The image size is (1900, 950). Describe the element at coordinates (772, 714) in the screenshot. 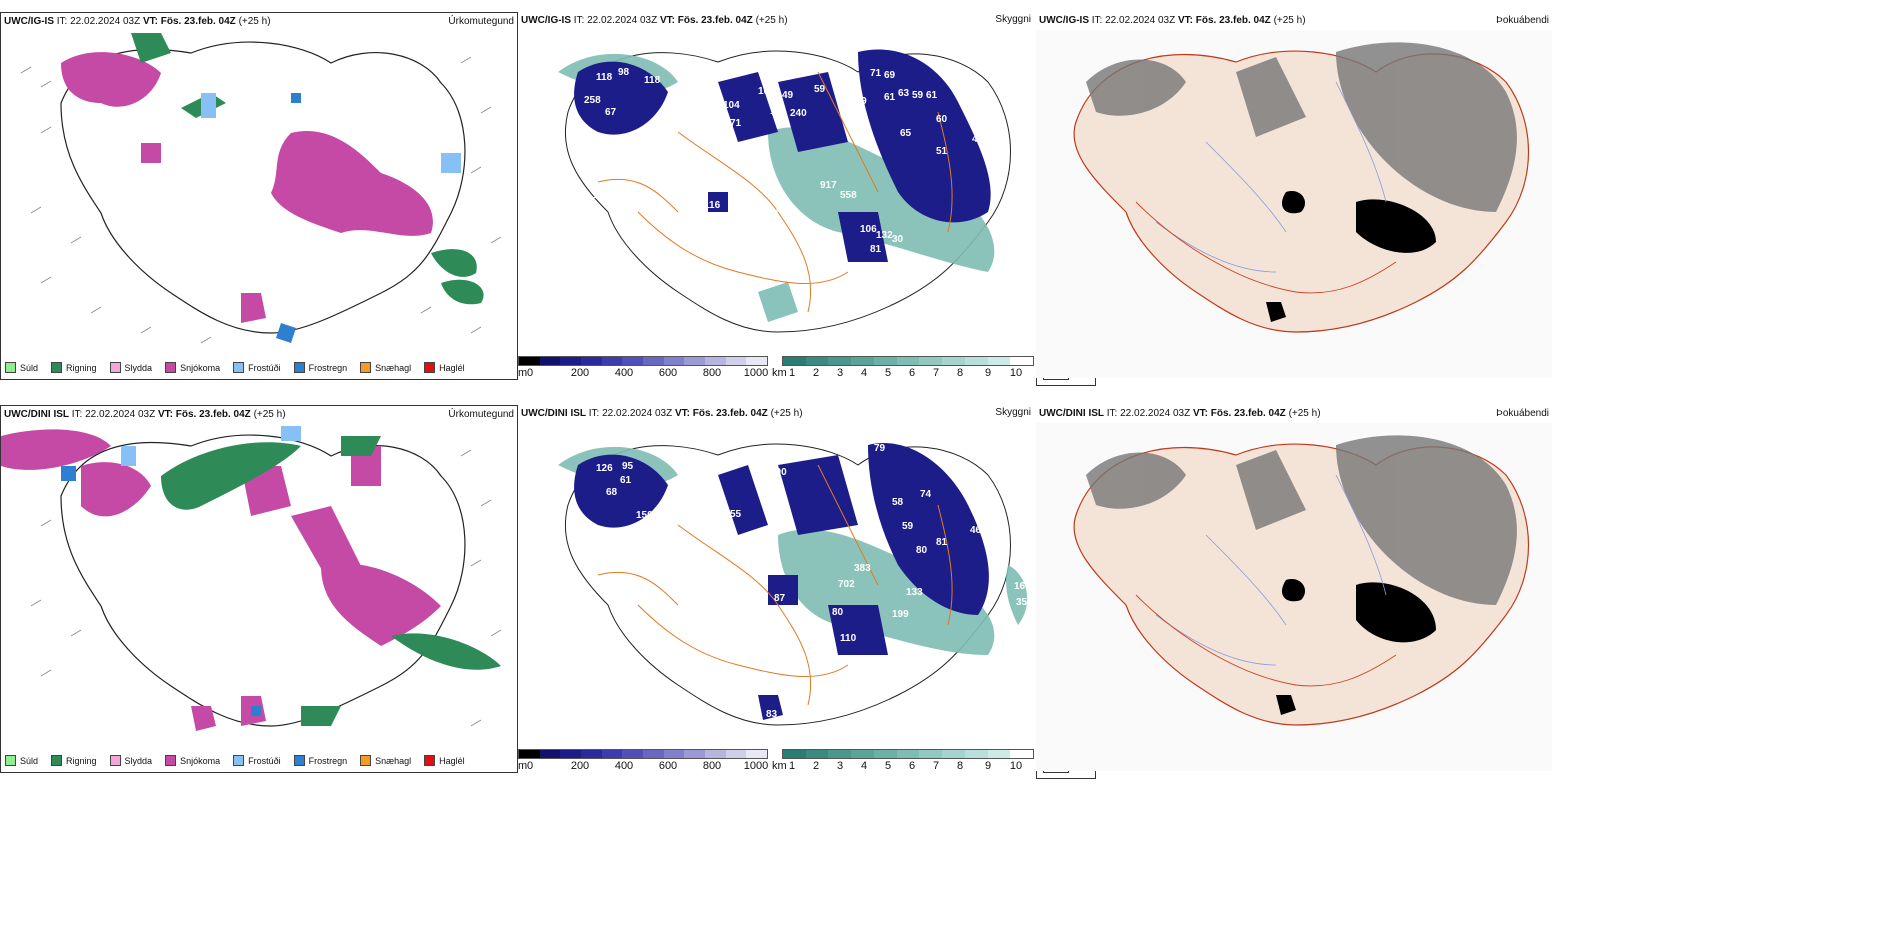

I see `vis-label: 83` at that location.